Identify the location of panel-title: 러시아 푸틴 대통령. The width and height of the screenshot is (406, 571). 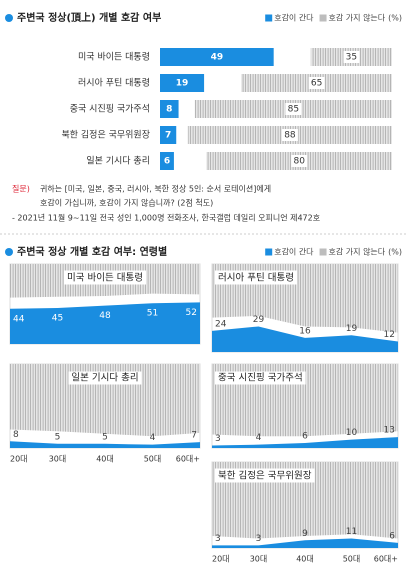
(256, 278).